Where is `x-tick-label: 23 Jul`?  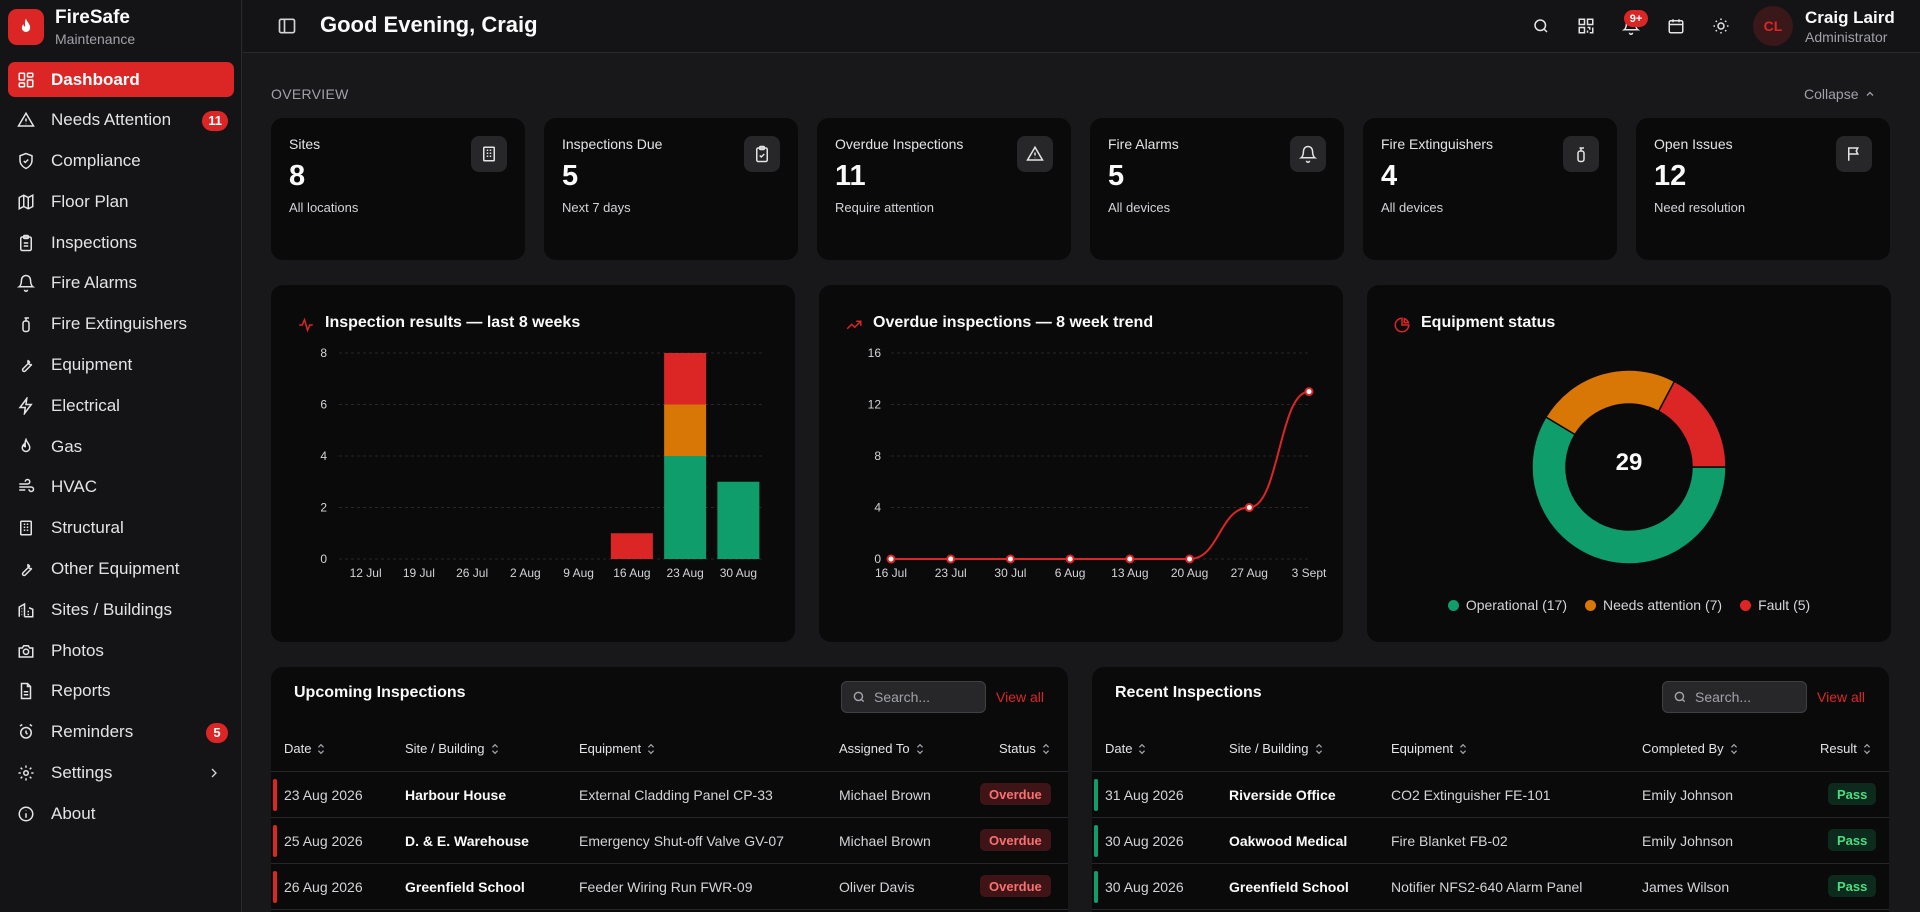
x-tick-label: 23 Jul is located at coordinates (951, 573).